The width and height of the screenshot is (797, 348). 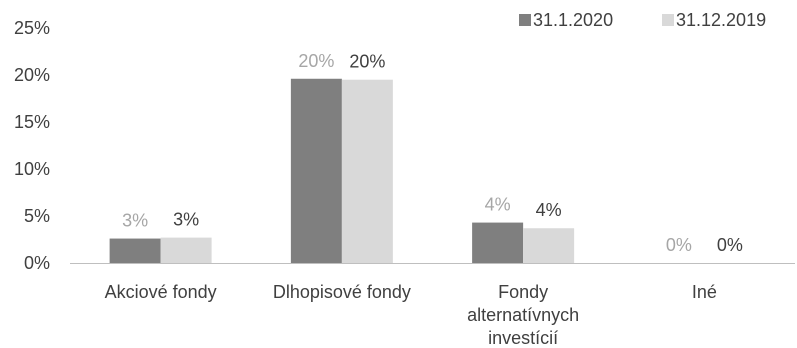 What do you see at coordinates (721, 20) in the screenshot?
I see `legend-label: 31.12.2019` at bounding box center [721, 20].